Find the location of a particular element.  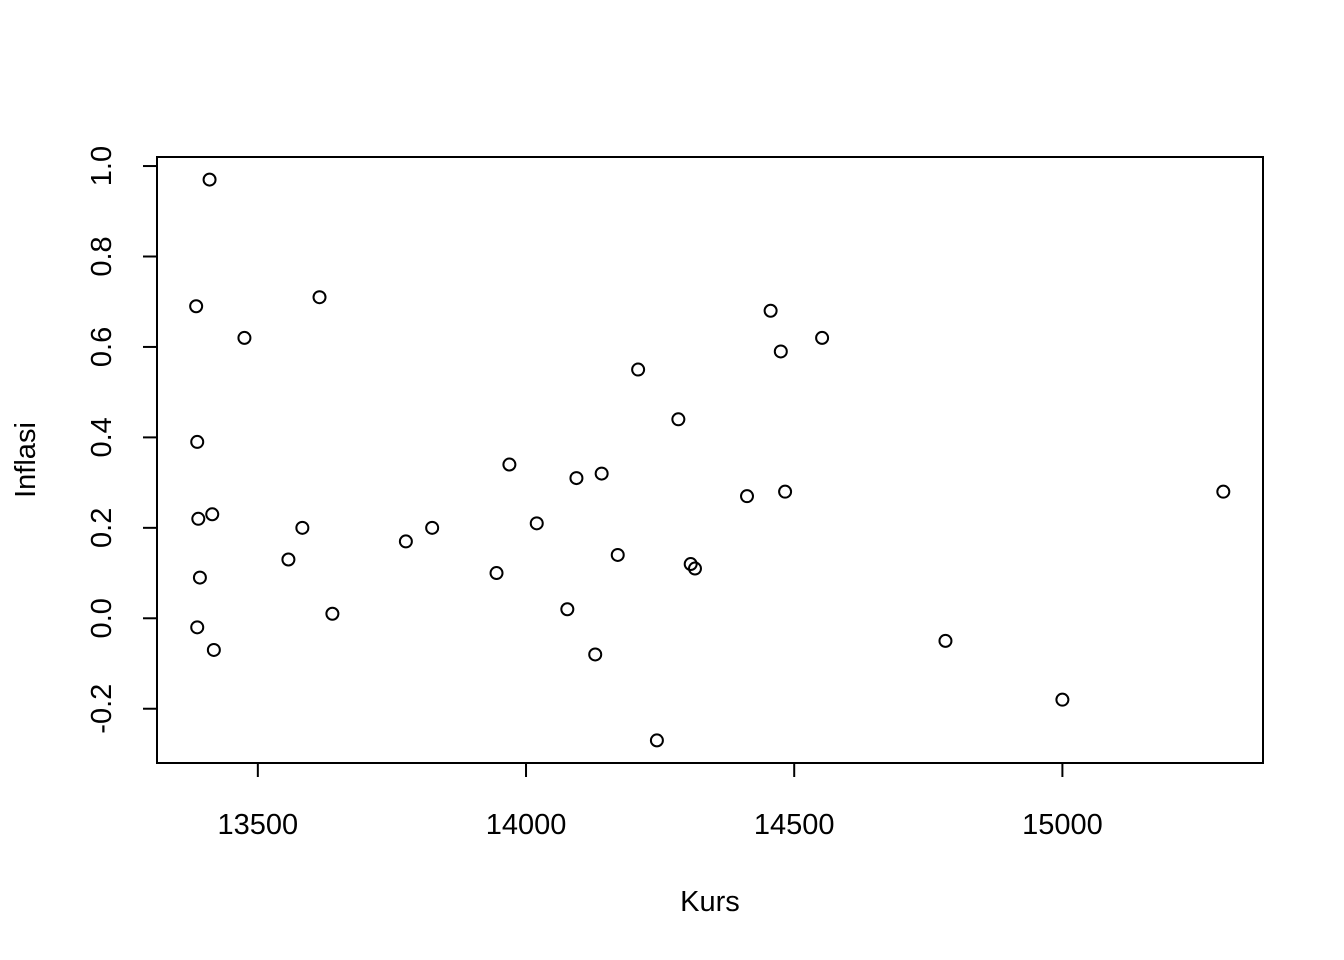

y-tick-label: 0.2 is located at coordinates (102, 528).